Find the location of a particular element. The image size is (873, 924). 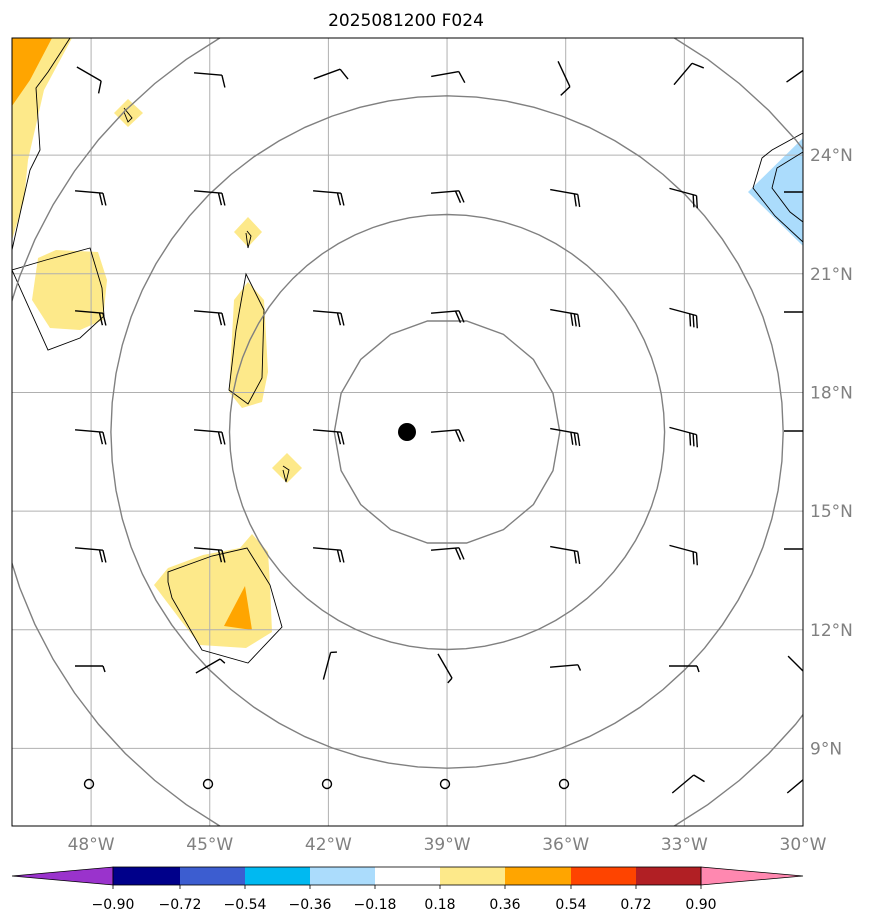

colorbar-extend-min is located at coordinates (62, 876).